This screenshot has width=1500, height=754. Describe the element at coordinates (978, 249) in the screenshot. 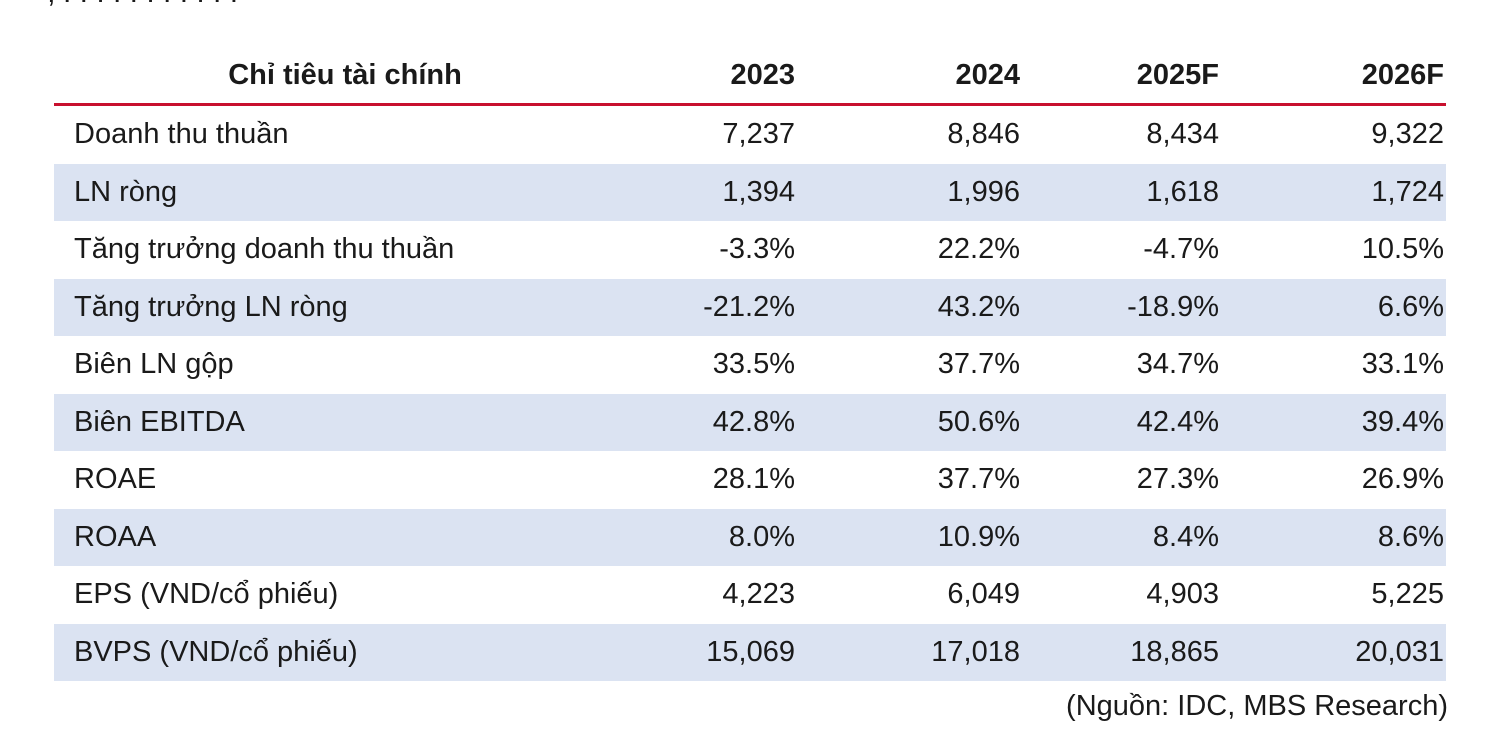

I see `cell-value: 22.2%` at that location.